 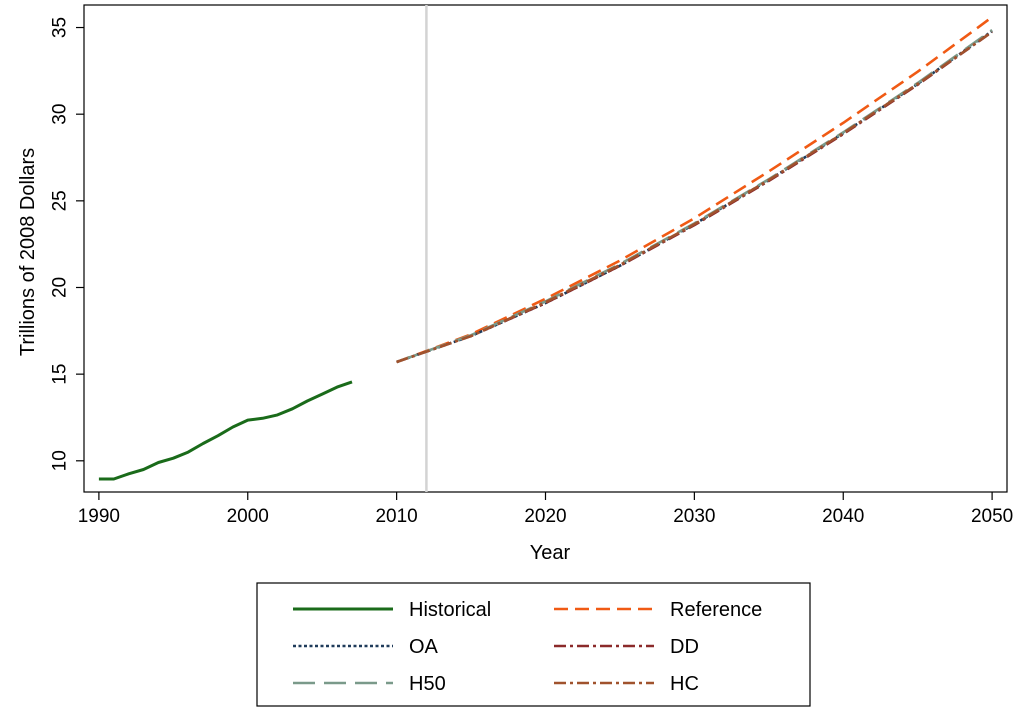 I want to click on legend-box, so click(x=533, y=644).